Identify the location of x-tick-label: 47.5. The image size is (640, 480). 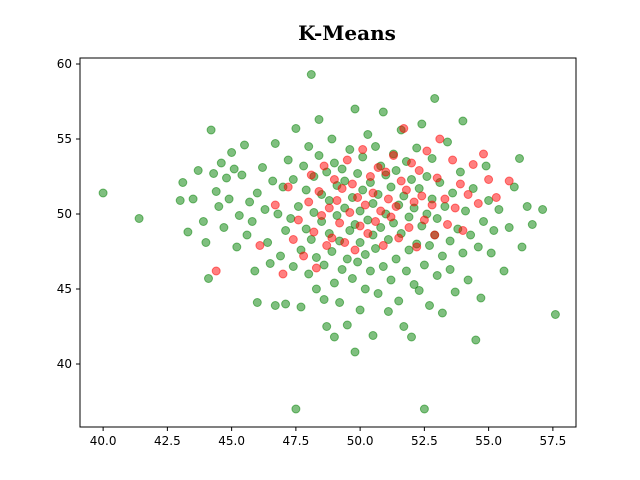
(296, 441).